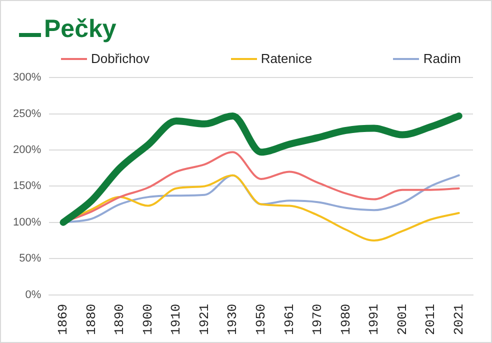 This screenshot has width=492, height=343. I want to click on y-tick-label: 300%, so click(27, 78).